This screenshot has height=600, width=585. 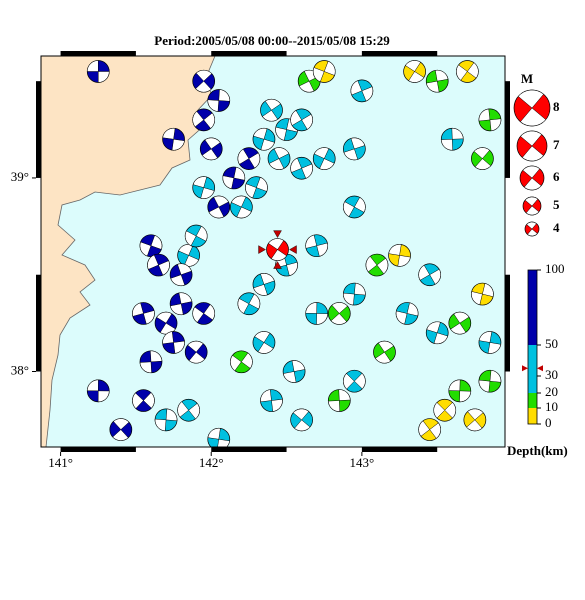 I want to click on depth-tick-label: 10, so click(x=551, y=406).